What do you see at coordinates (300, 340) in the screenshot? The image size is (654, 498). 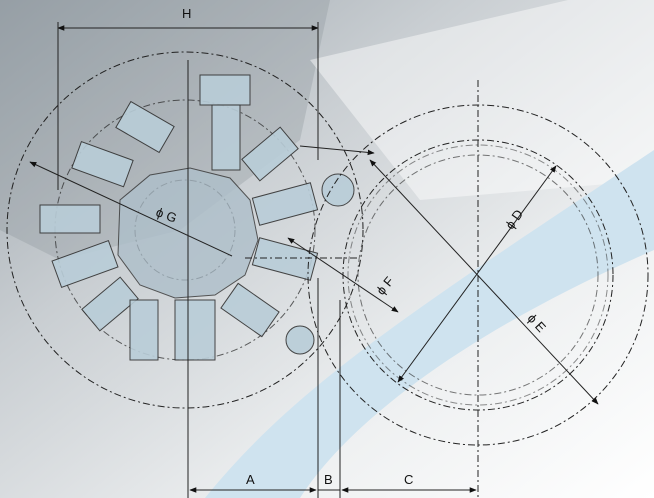 I see `live-tool-lower` at bounding box center [300, 340].